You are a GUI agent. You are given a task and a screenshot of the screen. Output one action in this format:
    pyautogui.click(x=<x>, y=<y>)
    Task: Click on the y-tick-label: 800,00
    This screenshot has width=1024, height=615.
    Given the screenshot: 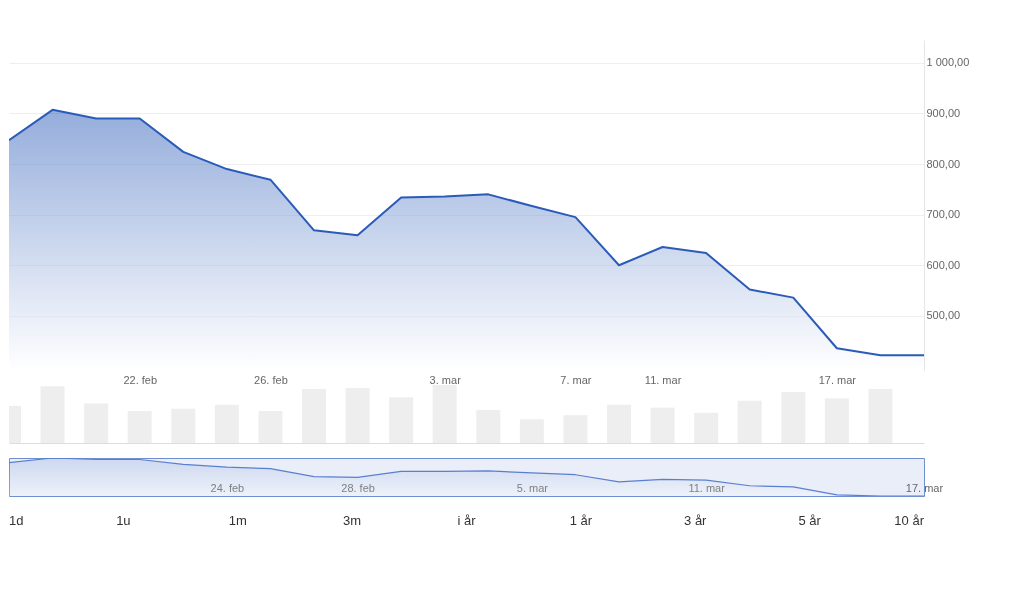 What is the action you would take?
    pyautogui.click(x=943, y=163)
    